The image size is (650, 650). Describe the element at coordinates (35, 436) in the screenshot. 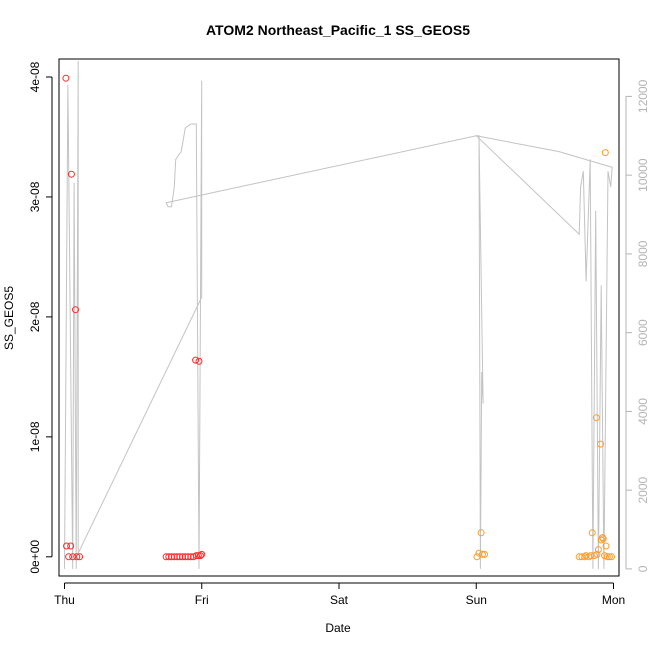

I see `y-tick-label: 1e-08` at that location.